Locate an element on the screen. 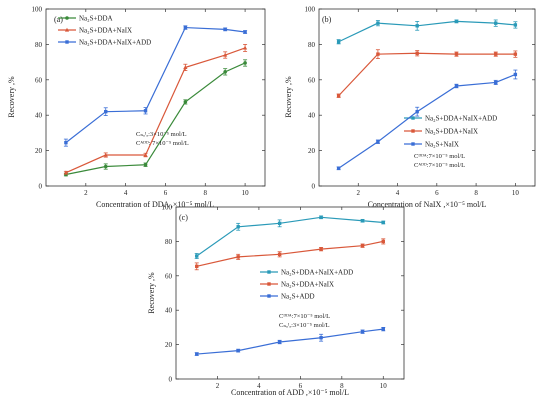  legend-label: Na₂S+DDA is located at coordinates (96, 19).